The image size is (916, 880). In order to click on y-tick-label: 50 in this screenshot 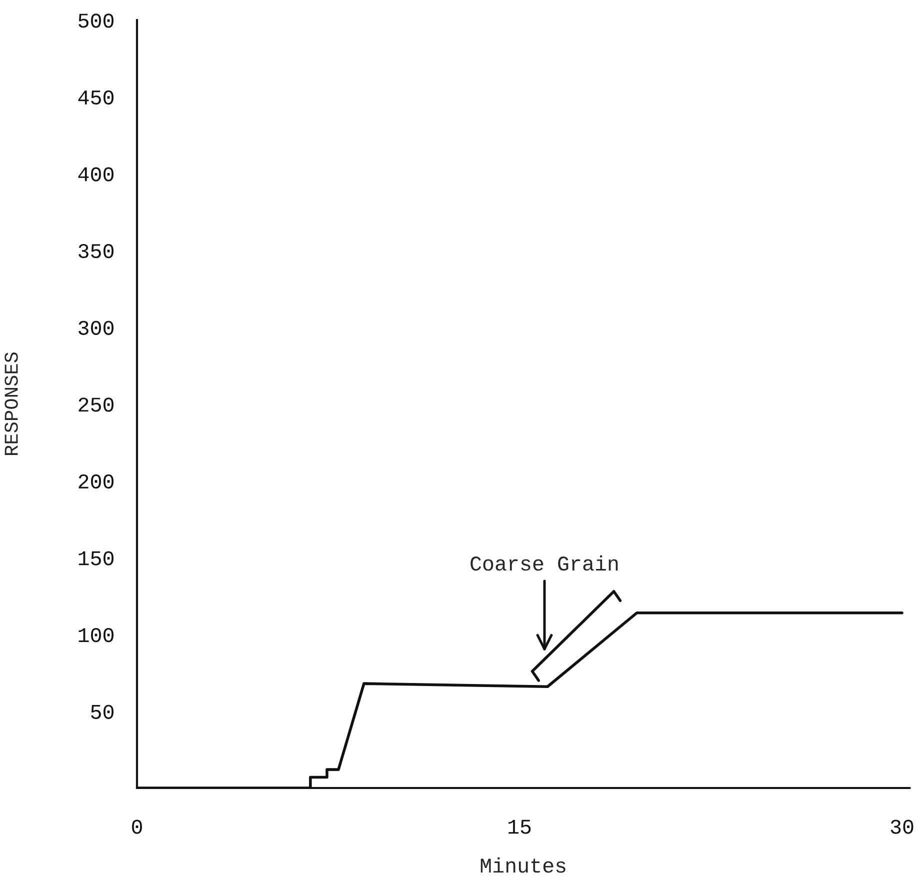, I will do `click(102, 711)`.